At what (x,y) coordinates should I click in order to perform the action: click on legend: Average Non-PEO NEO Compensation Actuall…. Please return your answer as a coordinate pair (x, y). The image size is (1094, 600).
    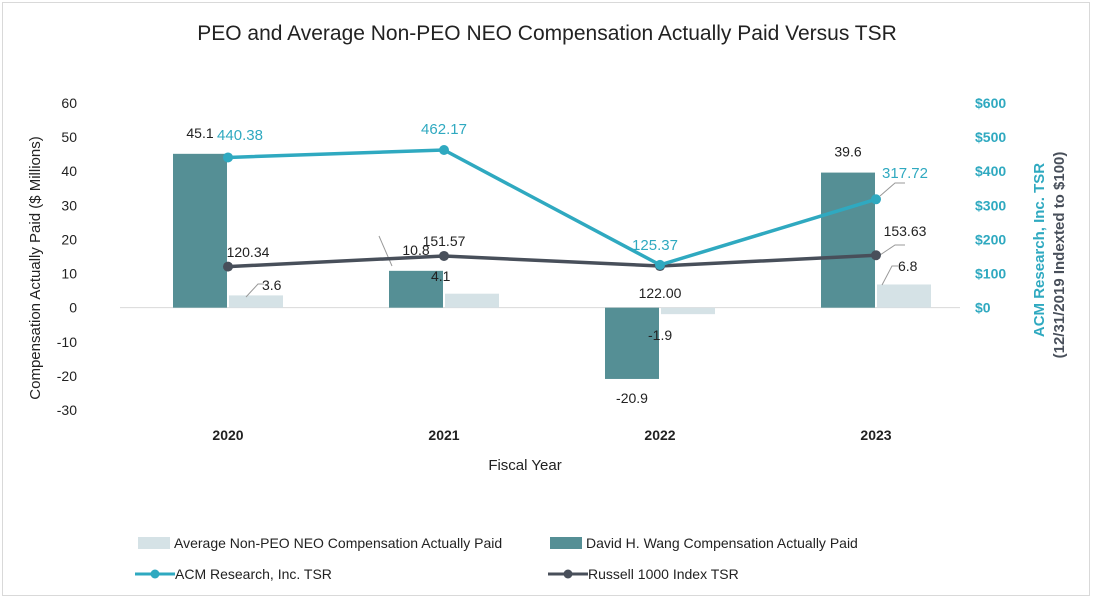
    Looking at the image, I should click on (496, 558).